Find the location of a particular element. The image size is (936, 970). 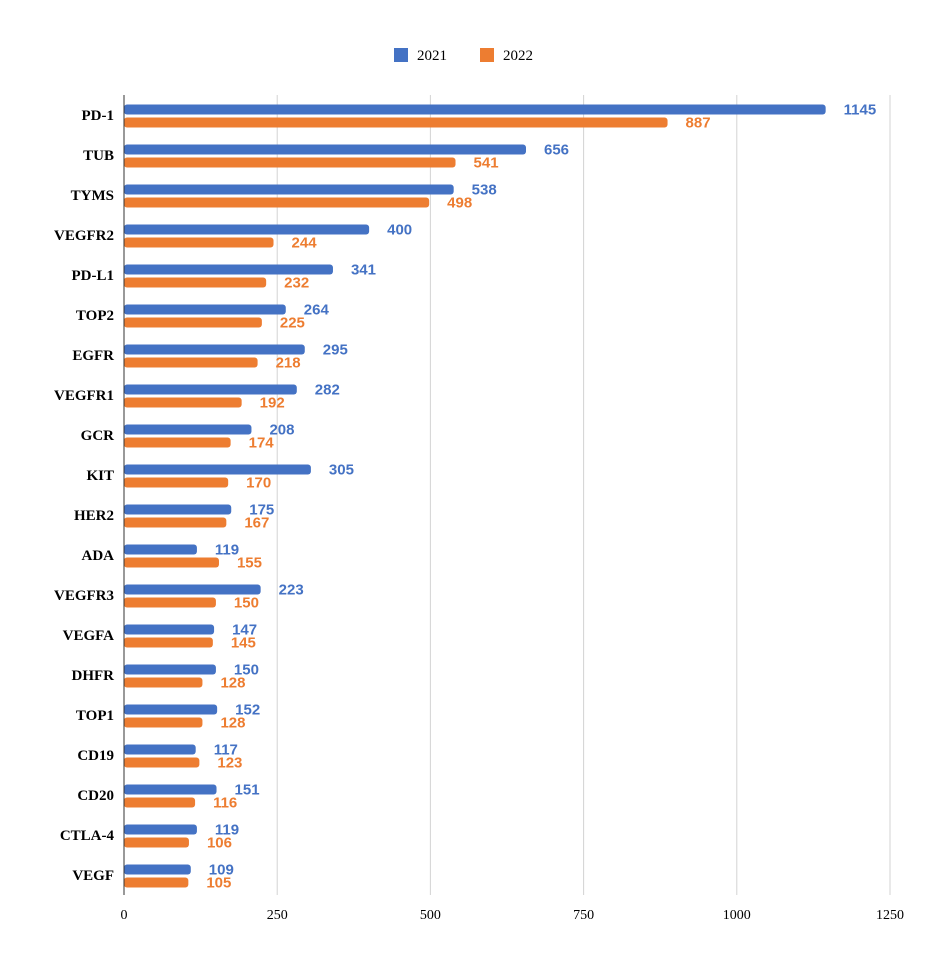

category-label: TYMS is located at coordinates (92, 196).